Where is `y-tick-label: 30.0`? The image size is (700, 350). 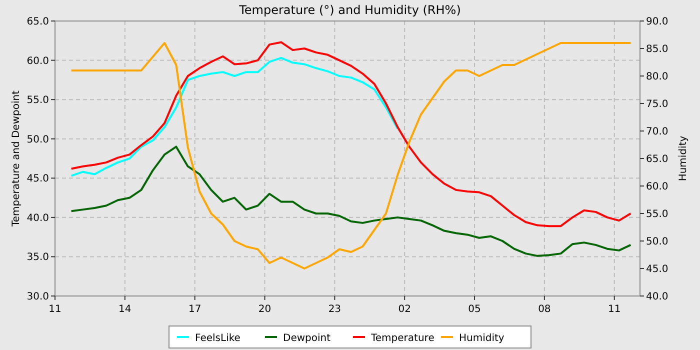
y-tick-label: 30.0 is located at coordinates (37, 297).